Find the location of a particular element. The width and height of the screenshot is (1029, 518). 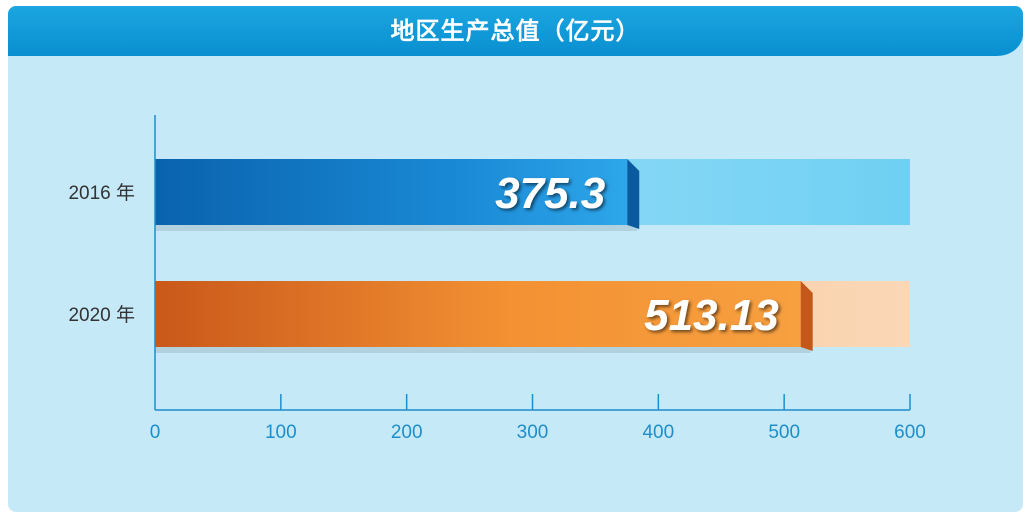

title-banner is located at coordinates (515, 31).